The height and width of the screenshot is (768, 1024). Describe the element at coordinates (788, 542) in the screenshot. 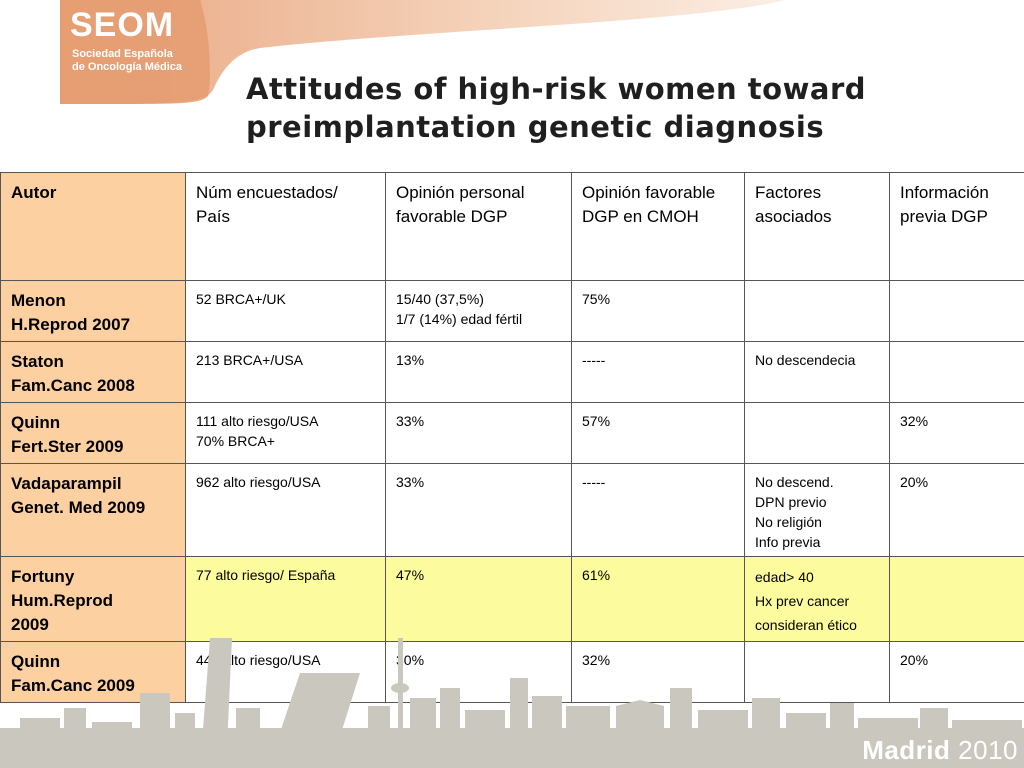

I see `factor-item: Info previa` at that location.